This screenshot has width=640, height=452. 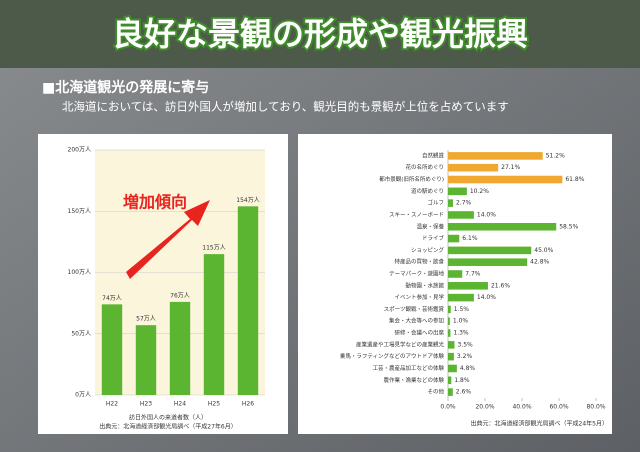 I want to click on annotation: 増加傾向, so click(x=155, y=202).